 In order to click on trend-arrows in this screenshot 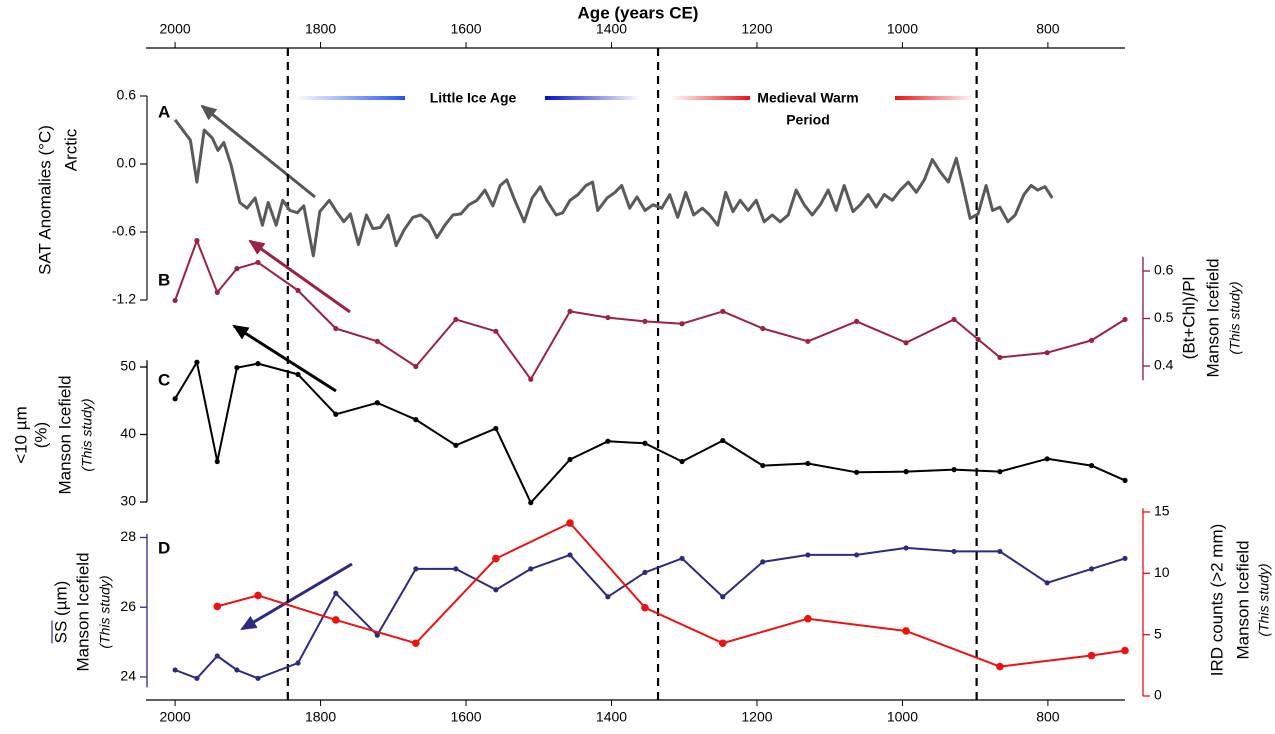, I will do `click(276, 367)`.